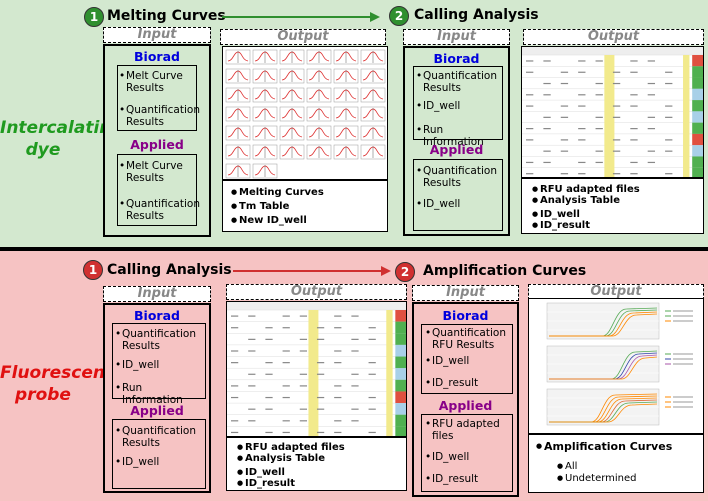 The image size is (708, 501). What do you see at coordinates (405, 272) in the screenshot?
I see `step-number-badge: 2` at bounding box center [405, 272].